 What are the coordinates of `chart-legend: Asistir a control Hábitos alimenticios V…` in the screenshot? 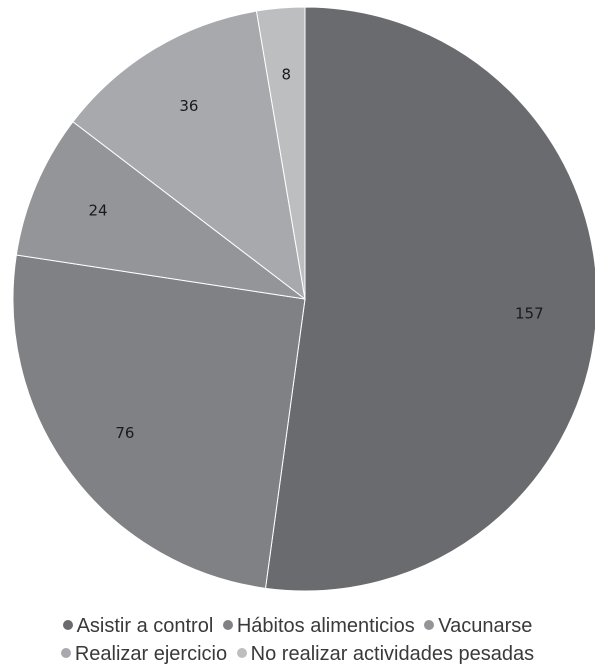 It's located at (297, 640).